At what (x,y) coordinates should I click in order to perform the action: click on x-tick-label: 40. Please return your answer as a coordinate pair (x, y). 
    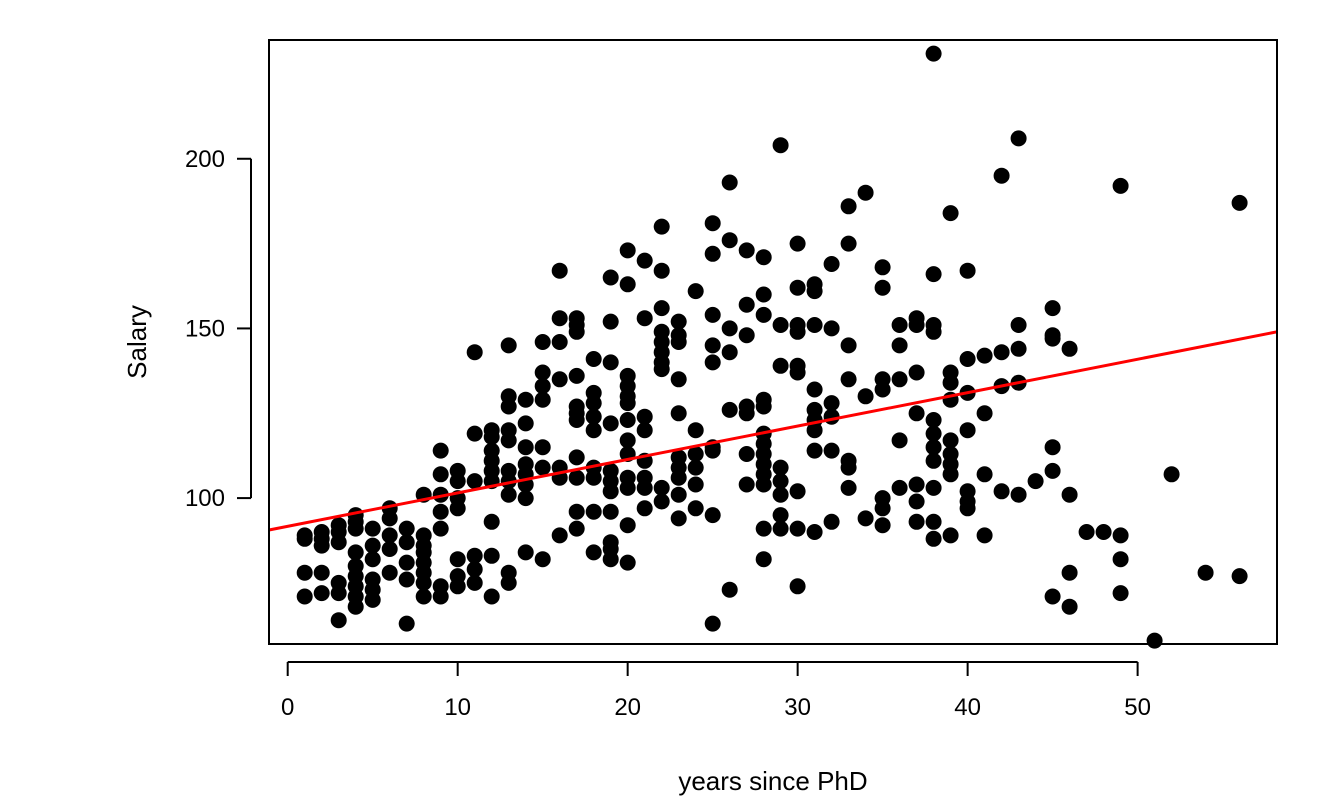
    Looking at the image, I should click on (967, 707).